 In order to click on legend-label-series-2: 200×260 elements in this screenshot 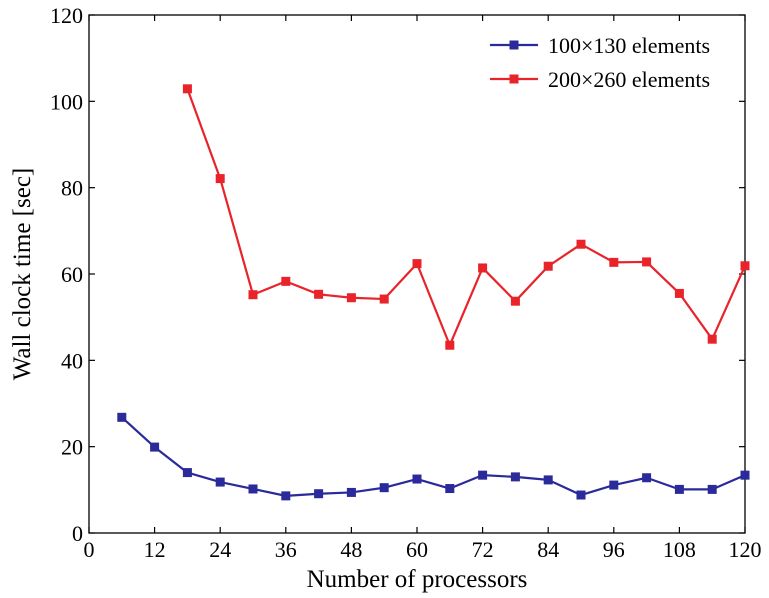, I will do `click(629, 79)`.